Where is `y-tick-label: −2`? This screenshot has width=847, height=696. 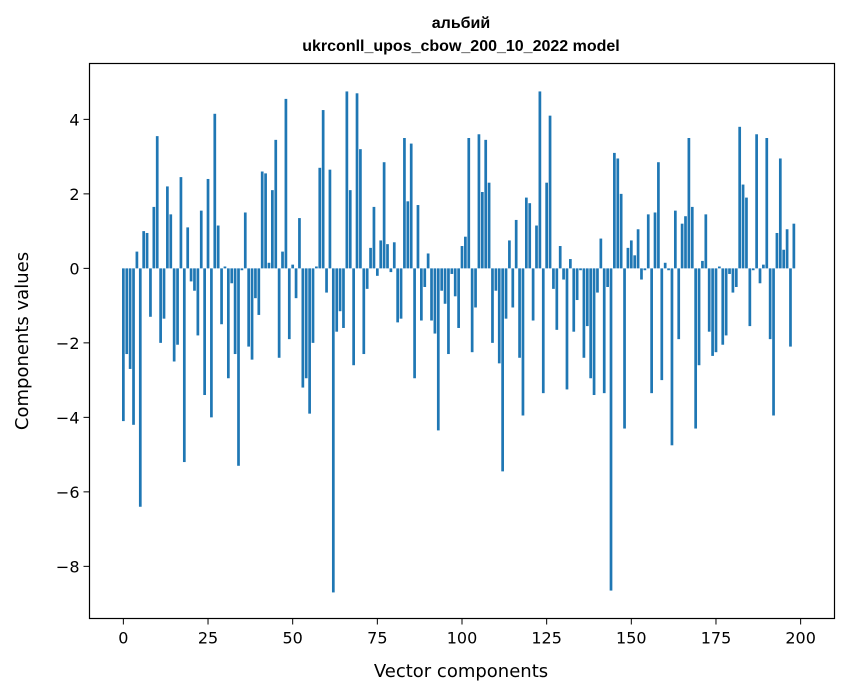 y-tick-label: −2 is located at coordinates (68, 343).